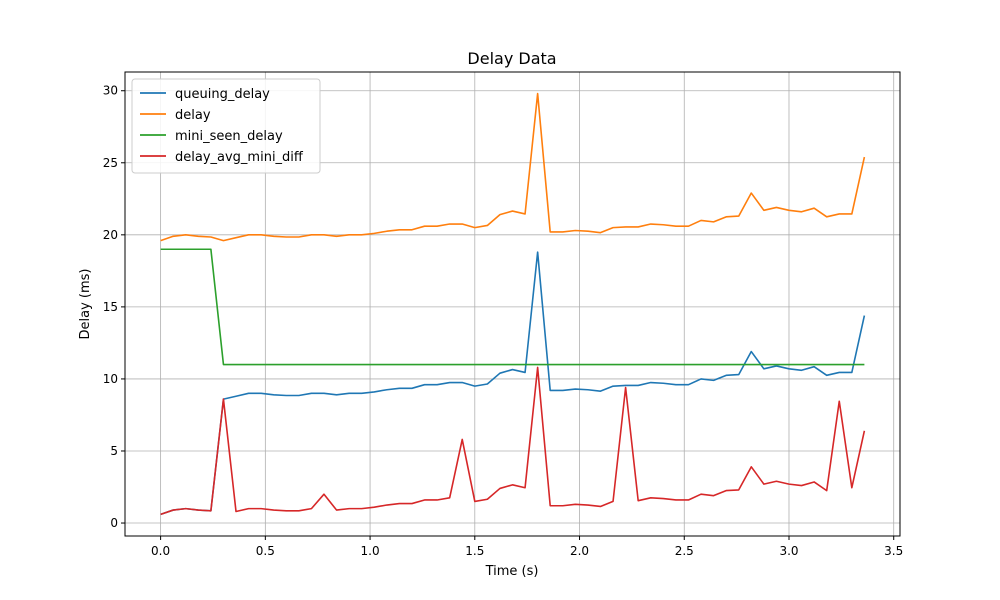 The image size is (1000, 600). Describe the element at coordinates (511, 58) in the screenshot. I see `chart-title: Delay Data` at that location.